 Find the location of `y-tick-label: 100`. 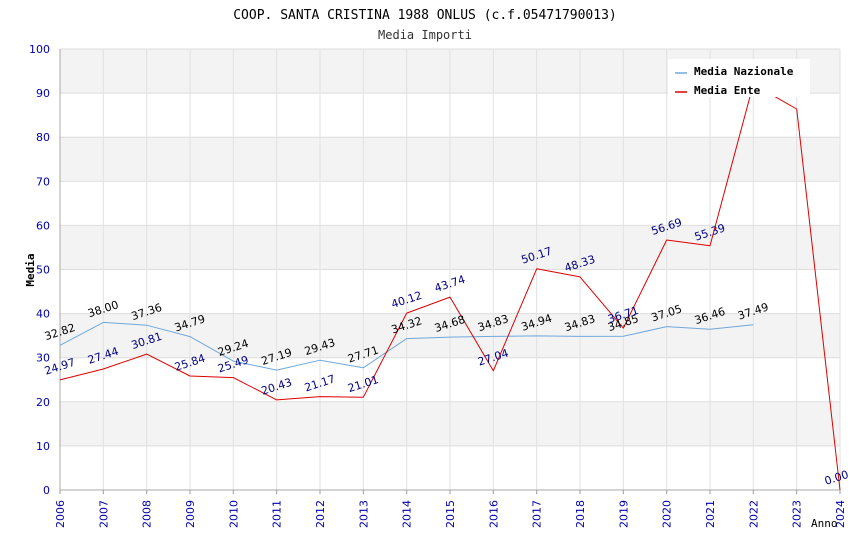

y-tick-label: 100 is located at coordinates (39, 49).